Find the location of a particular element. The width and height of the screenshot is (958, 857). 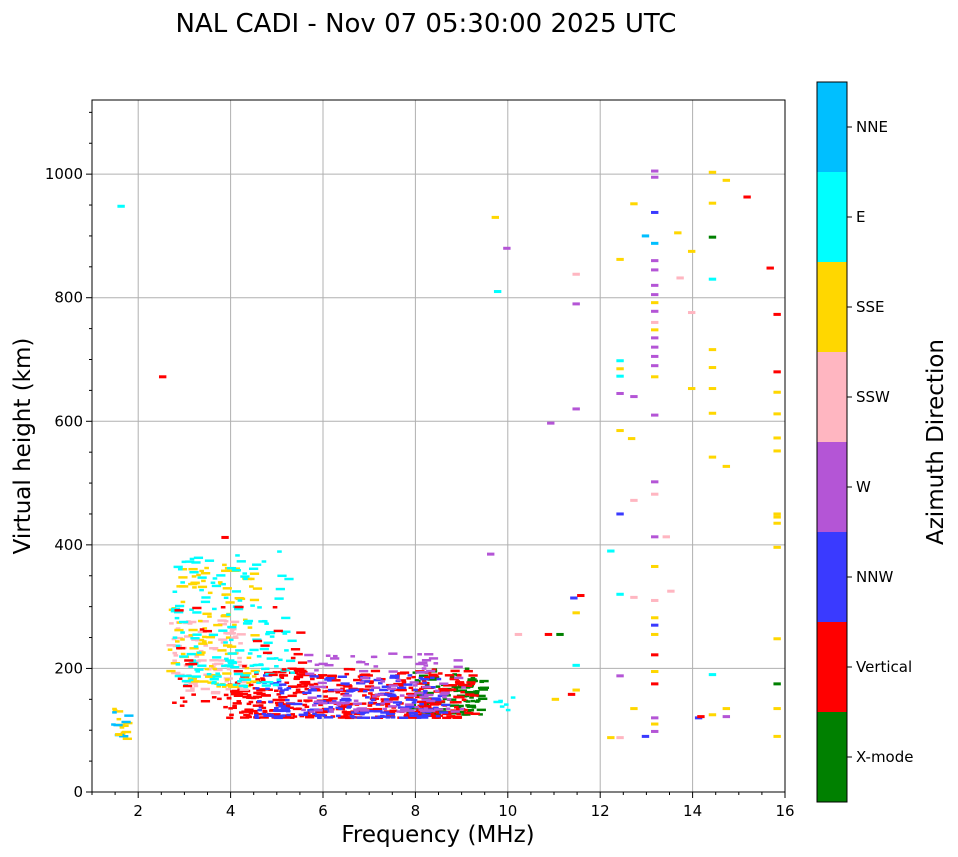

y-axis-ticks: 0 200 400 600 800 1000 is located at coordinates (68, 456).